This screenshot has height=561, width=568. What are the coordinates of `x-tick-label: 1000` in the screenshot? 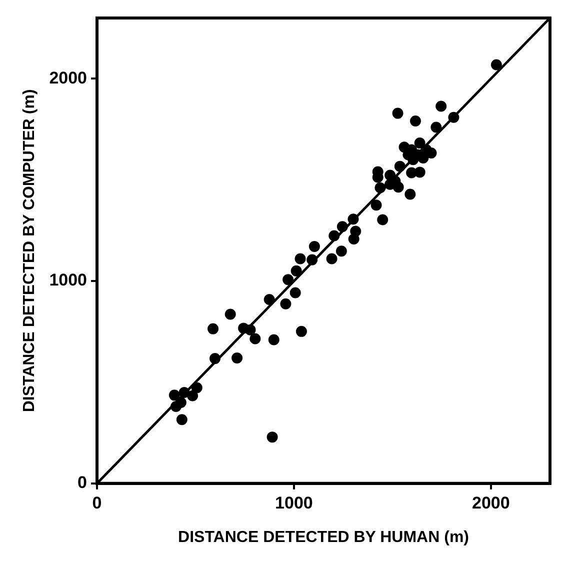 It's located at (294, 502).